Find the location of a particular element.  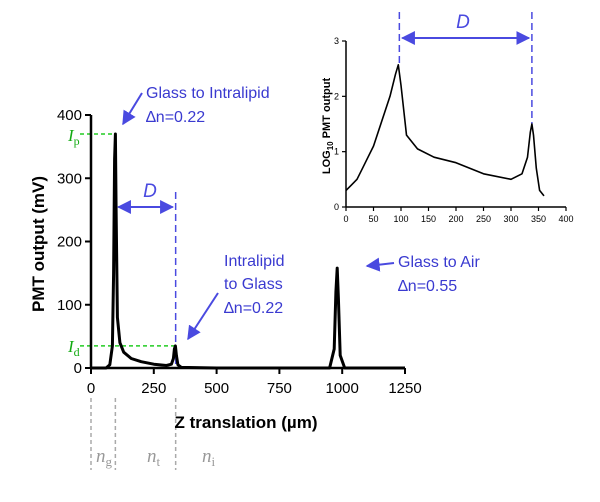

region-label-ni: ni is located at coordinates (209, 457).